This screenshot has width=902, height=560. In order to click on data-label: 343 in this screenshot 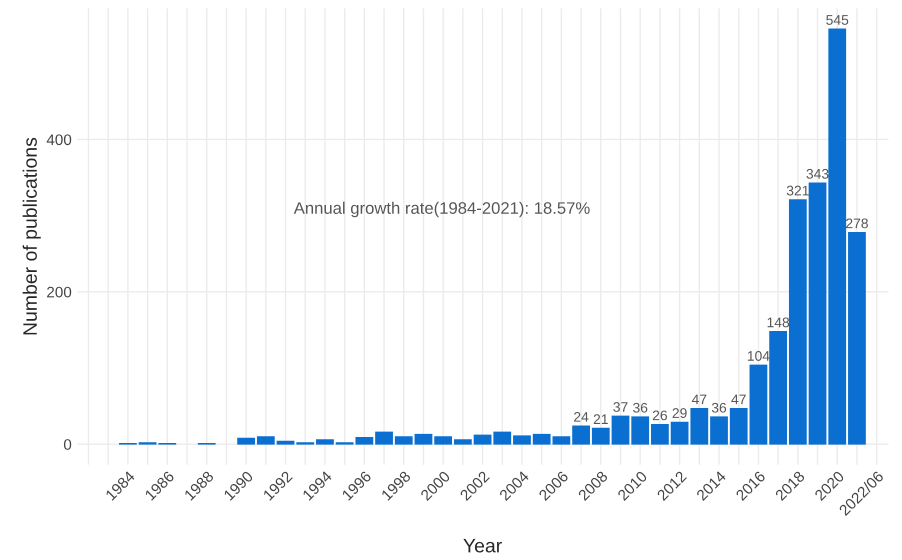, I will do `click(817, 173)`.